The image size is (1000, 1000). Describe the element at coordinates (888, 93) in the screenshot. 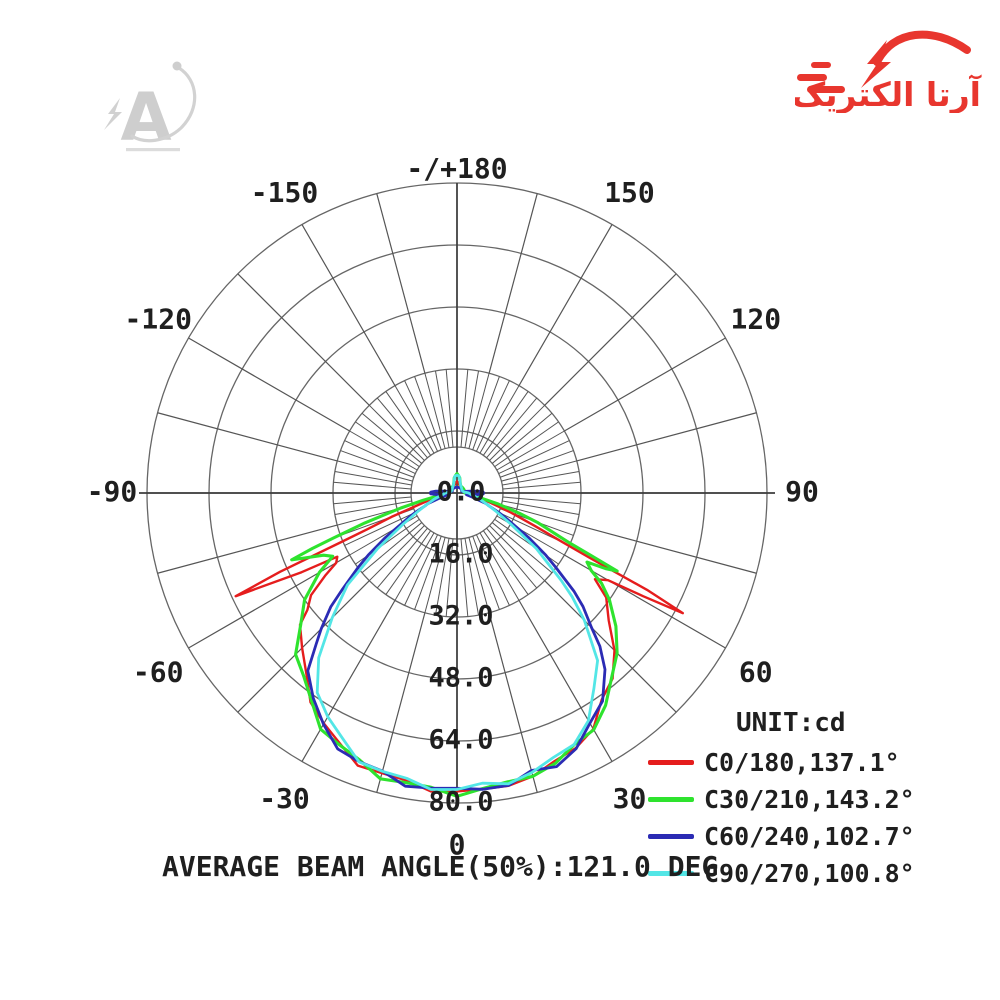

I see `brand-logo-text: آرتا الکتریک` at that location.